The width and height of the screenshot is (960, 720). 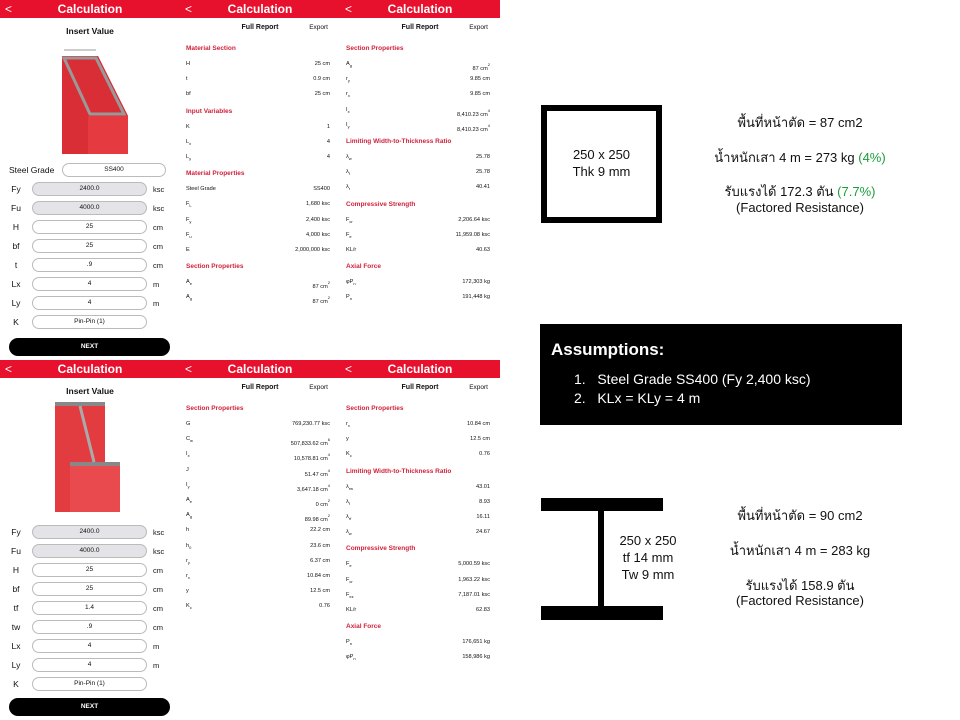 What do you see at coordinates (472, 234) in the screenshot?
I see `row-value-text: 11,959.08 ksc` at bounding box center [472, 234].